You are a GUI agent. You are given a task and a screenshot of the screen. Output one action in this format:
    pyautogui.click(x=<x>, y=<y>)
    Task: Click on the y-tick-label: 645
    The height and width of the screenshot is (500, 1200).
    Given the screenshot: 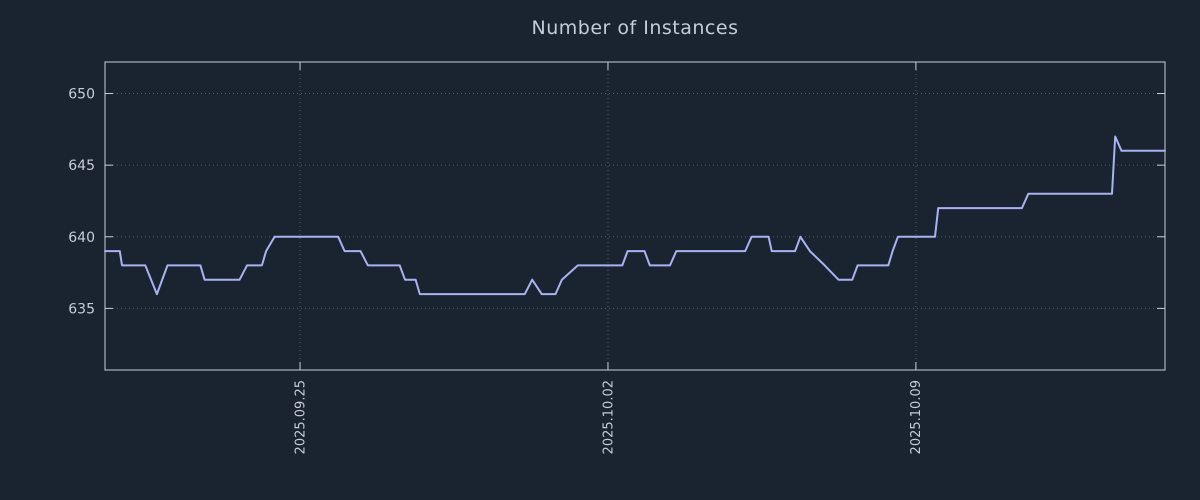 What is the action you would take?
    pyautogui.click(x=81, y=166)
    